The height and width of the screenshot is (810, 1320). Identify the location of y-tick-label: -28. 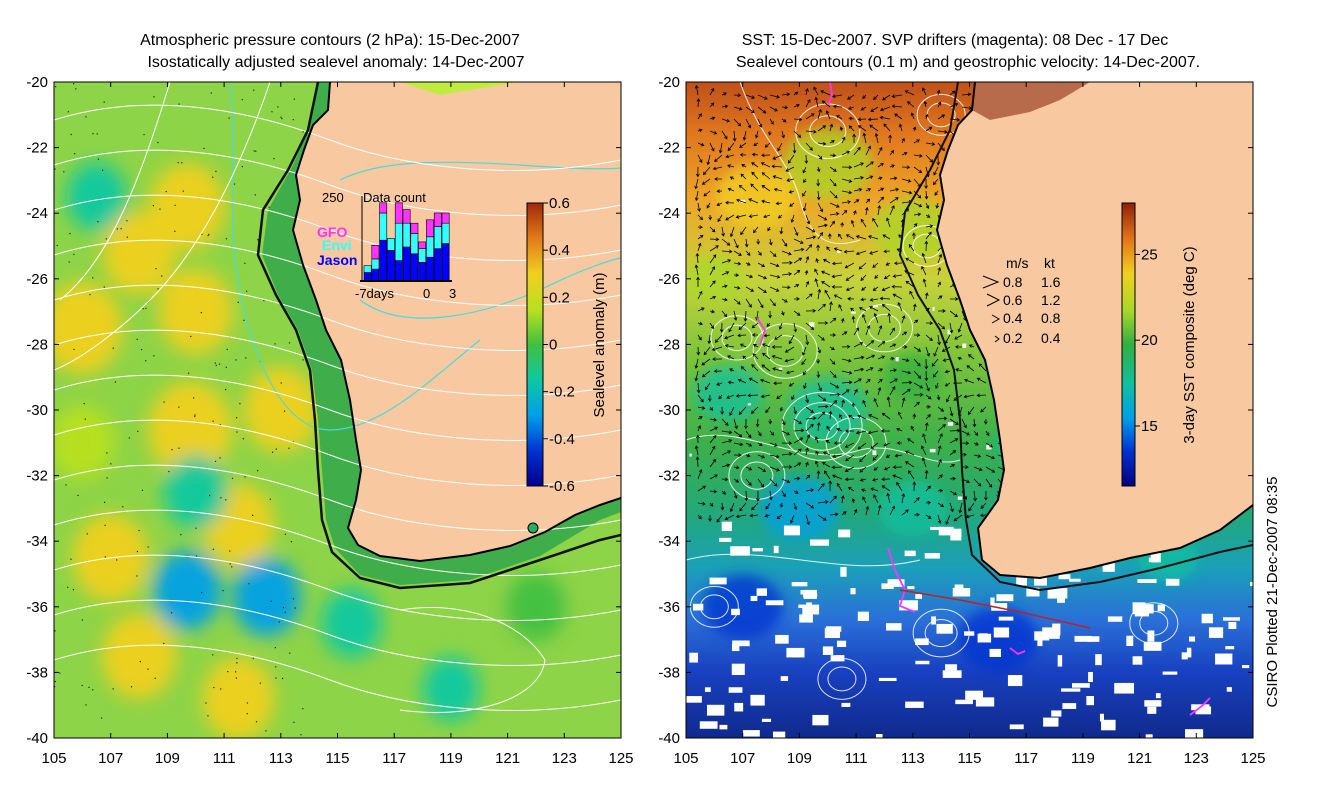
(669, 344).